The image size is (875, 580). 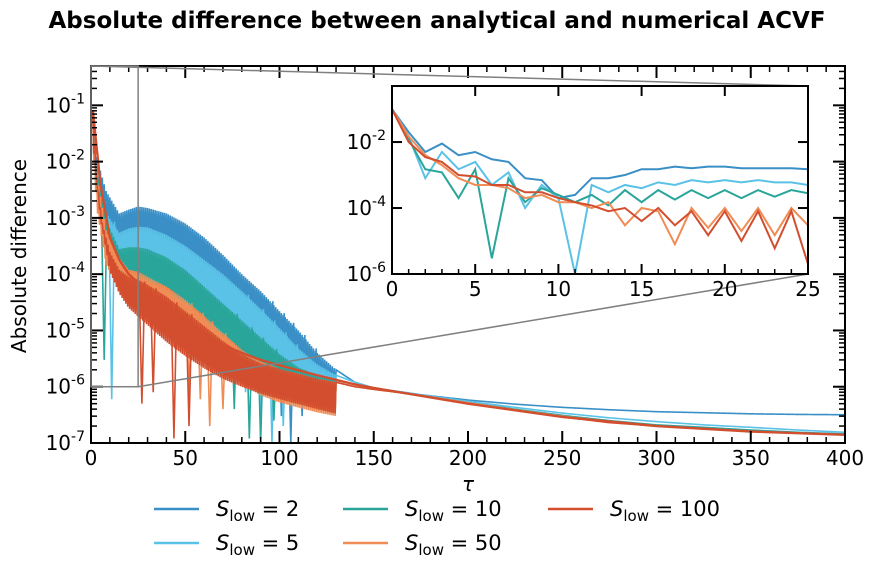 What do you see at coordinates (665, 511) in the screenshot?
I see `legend-label-4: Slow = 100` at bounding box center [665, 511].